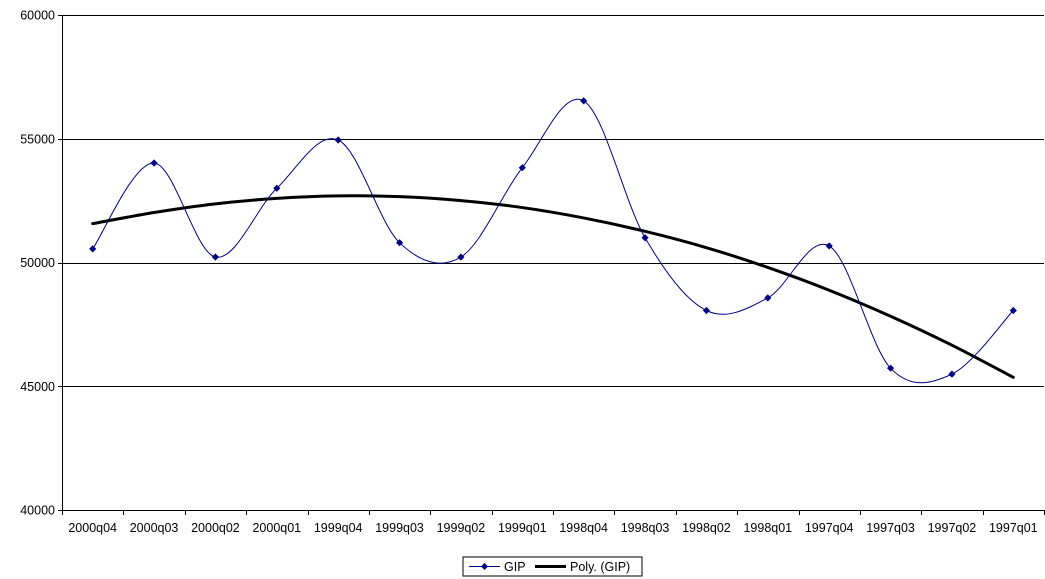 This screenshot has height=579, width=1045. What do you see at coordinates (584, 101) in the screenshot?
I see `data-point-gip-1998q04` at bounding box center [584, 101].